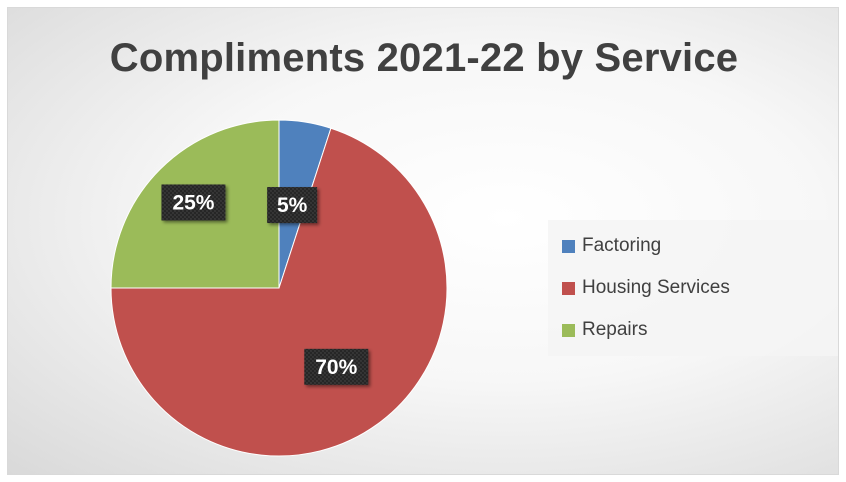 The image size is (846, 482). I want to click on legend-swatch-housing-services, so click(568, 288).